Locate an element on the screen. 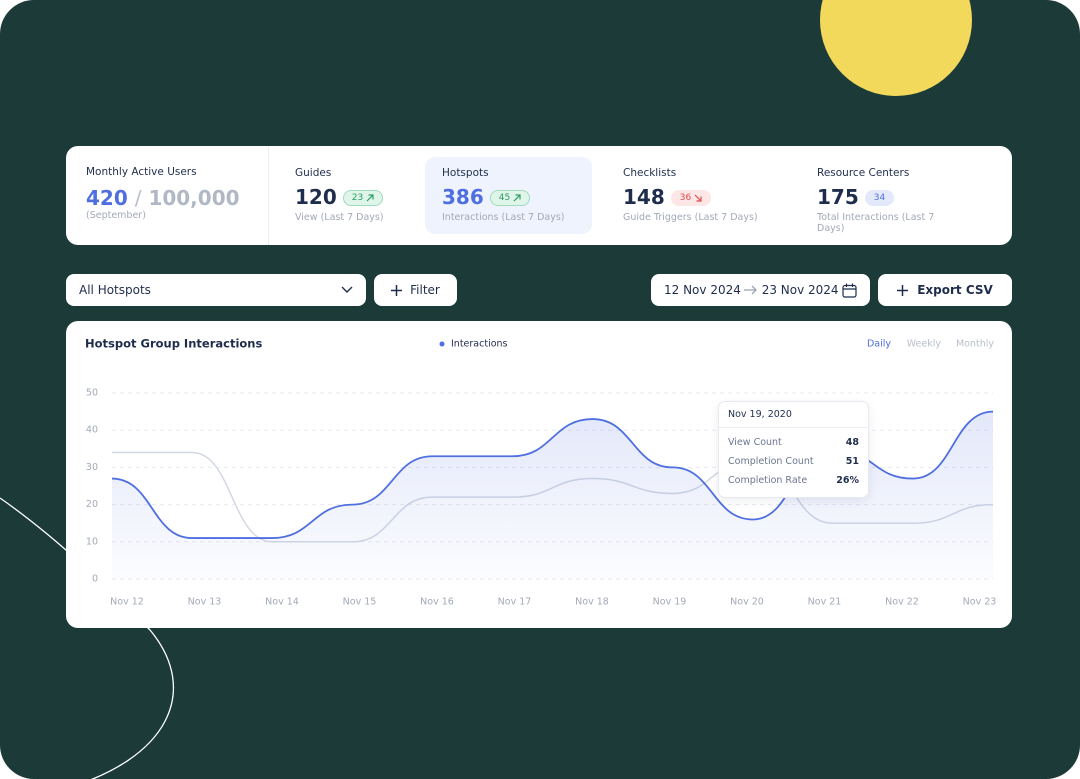 The height and width of the screenshot is (779, 1080). card-value-row: 120 23 is located at coordinates (368, 197).